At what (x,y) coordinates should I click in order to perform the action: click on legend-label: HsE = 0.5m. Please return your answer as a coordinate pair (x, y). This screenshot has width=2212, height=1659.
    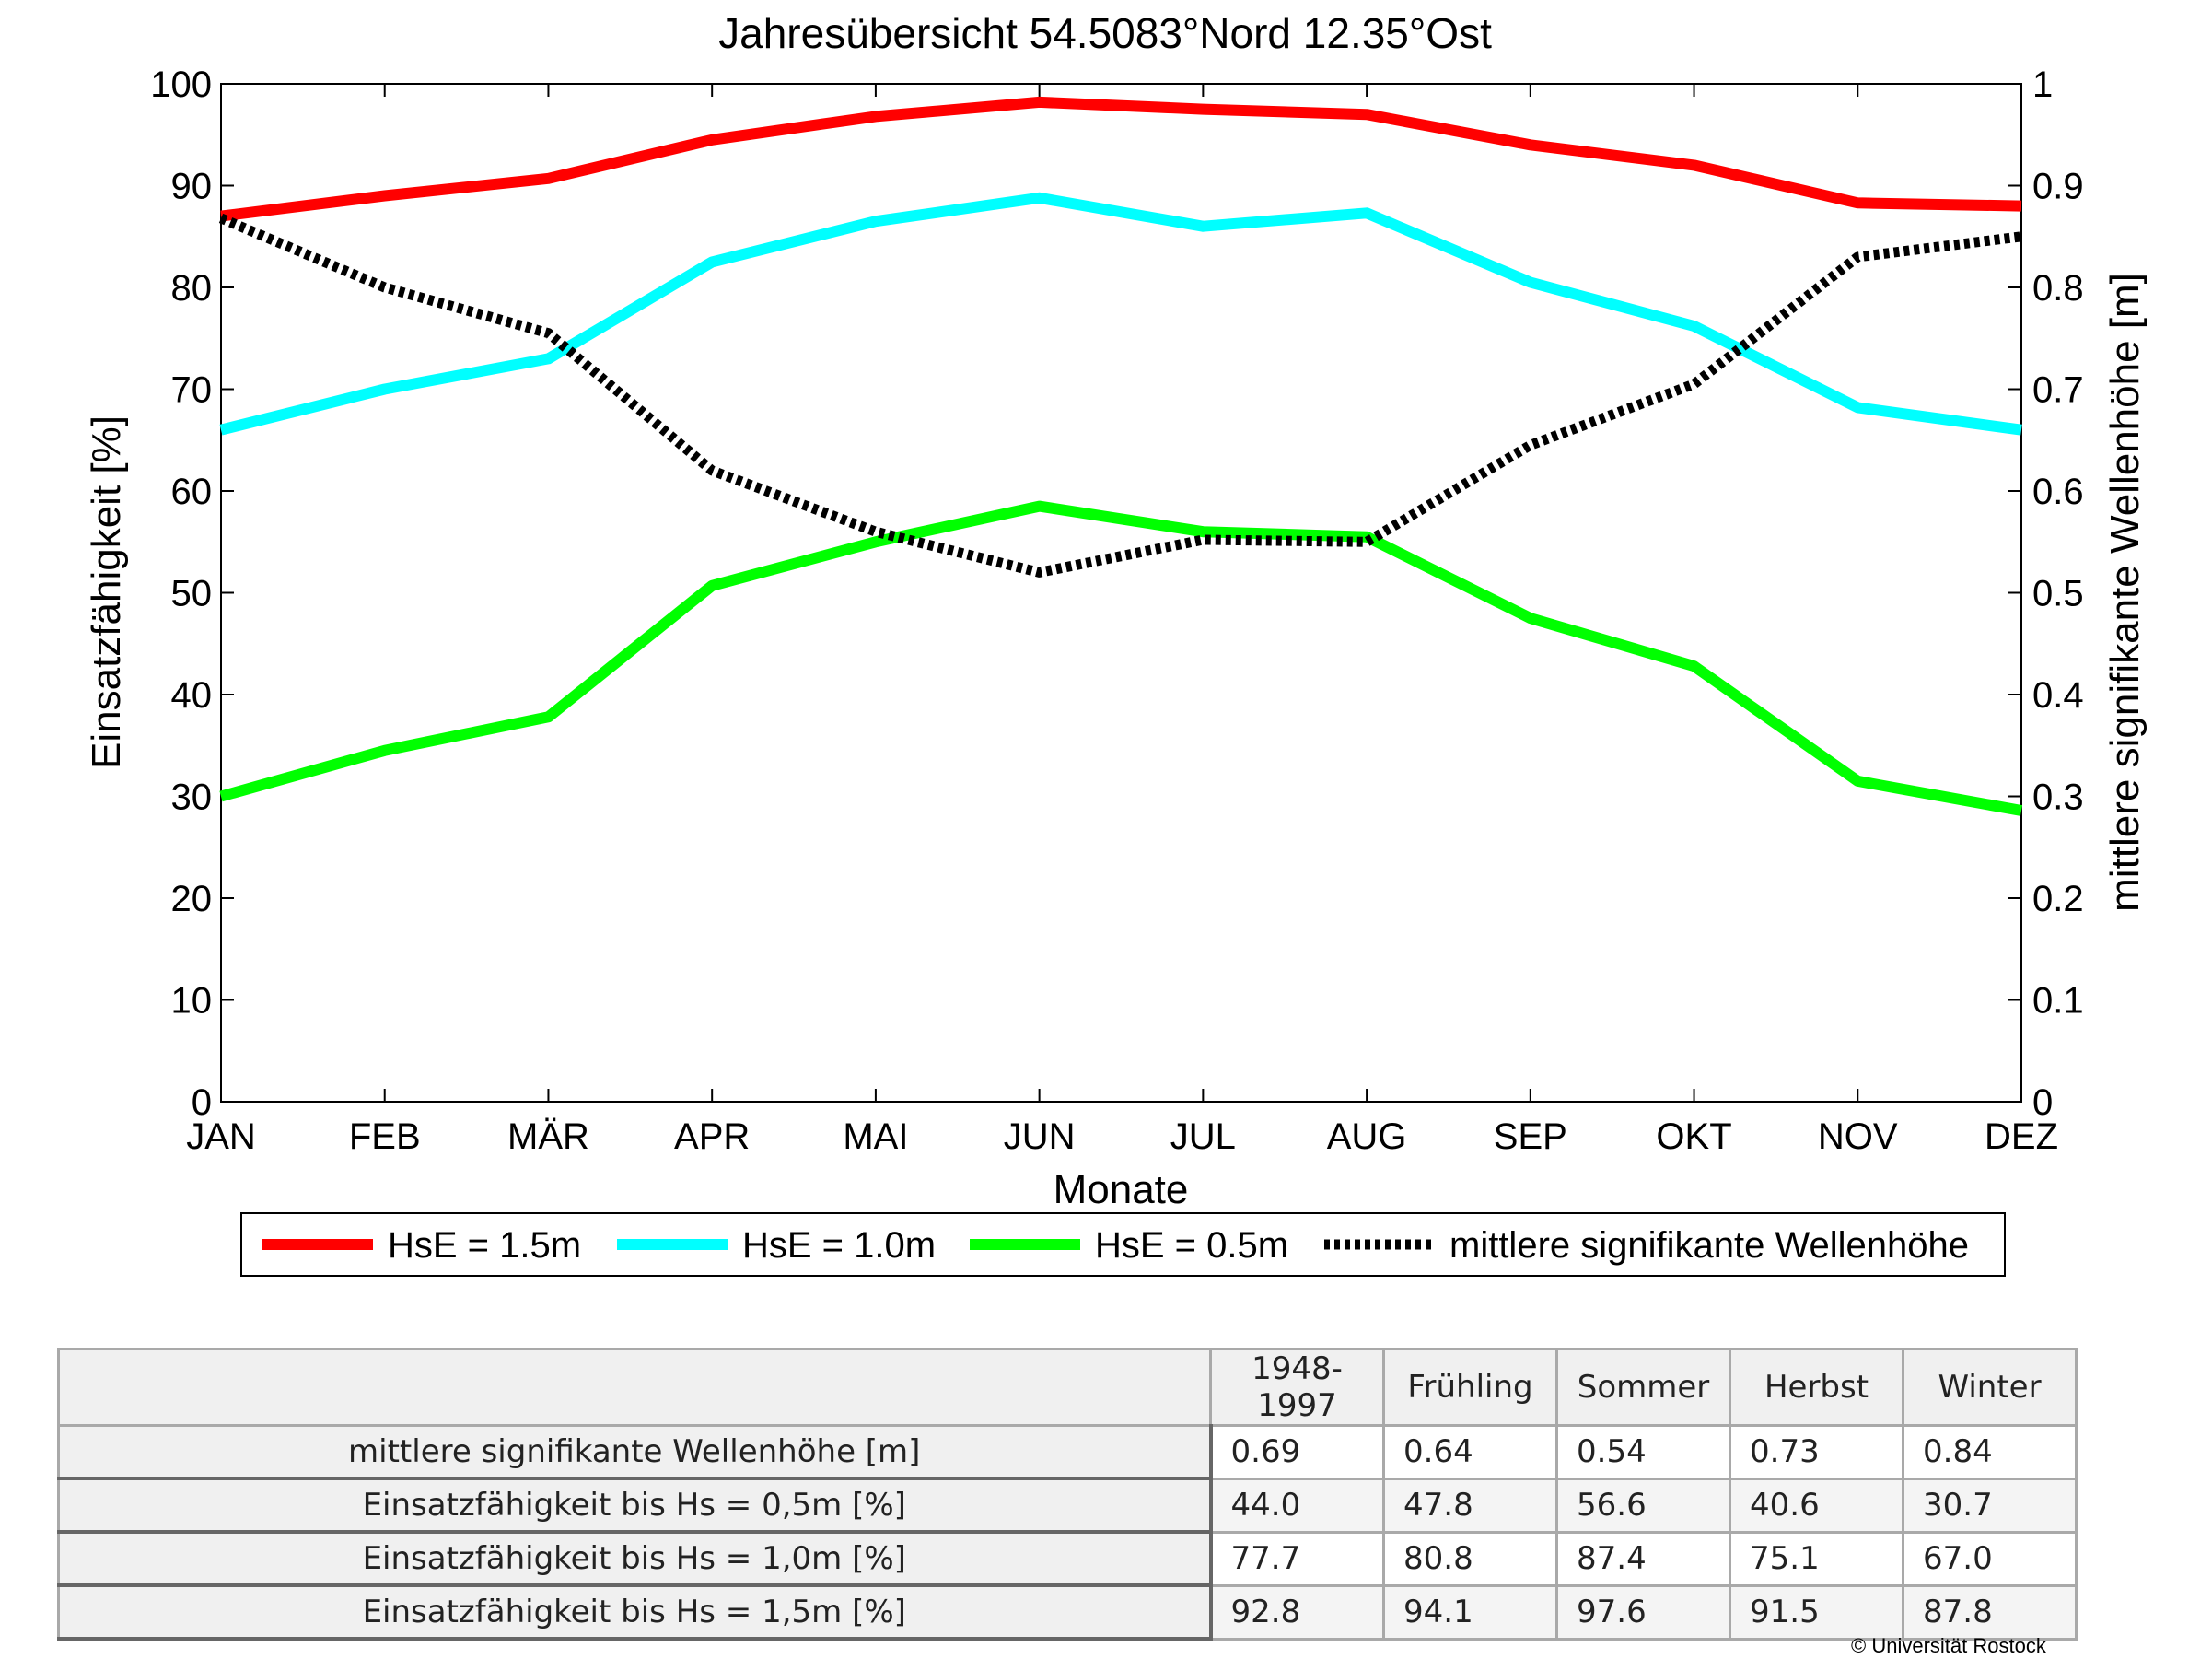
    Looking at the image, I should click on (1191, 1245).